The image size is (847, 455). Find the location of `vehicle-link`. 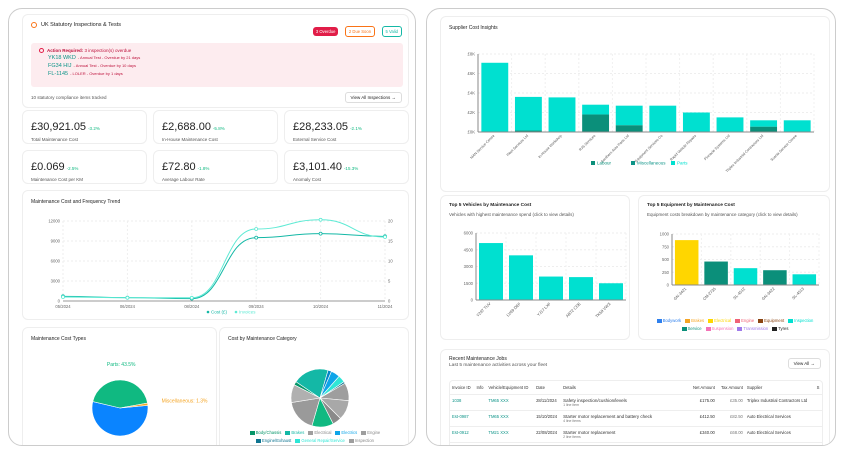

vehicle-link is located at coordinates (510, 443).